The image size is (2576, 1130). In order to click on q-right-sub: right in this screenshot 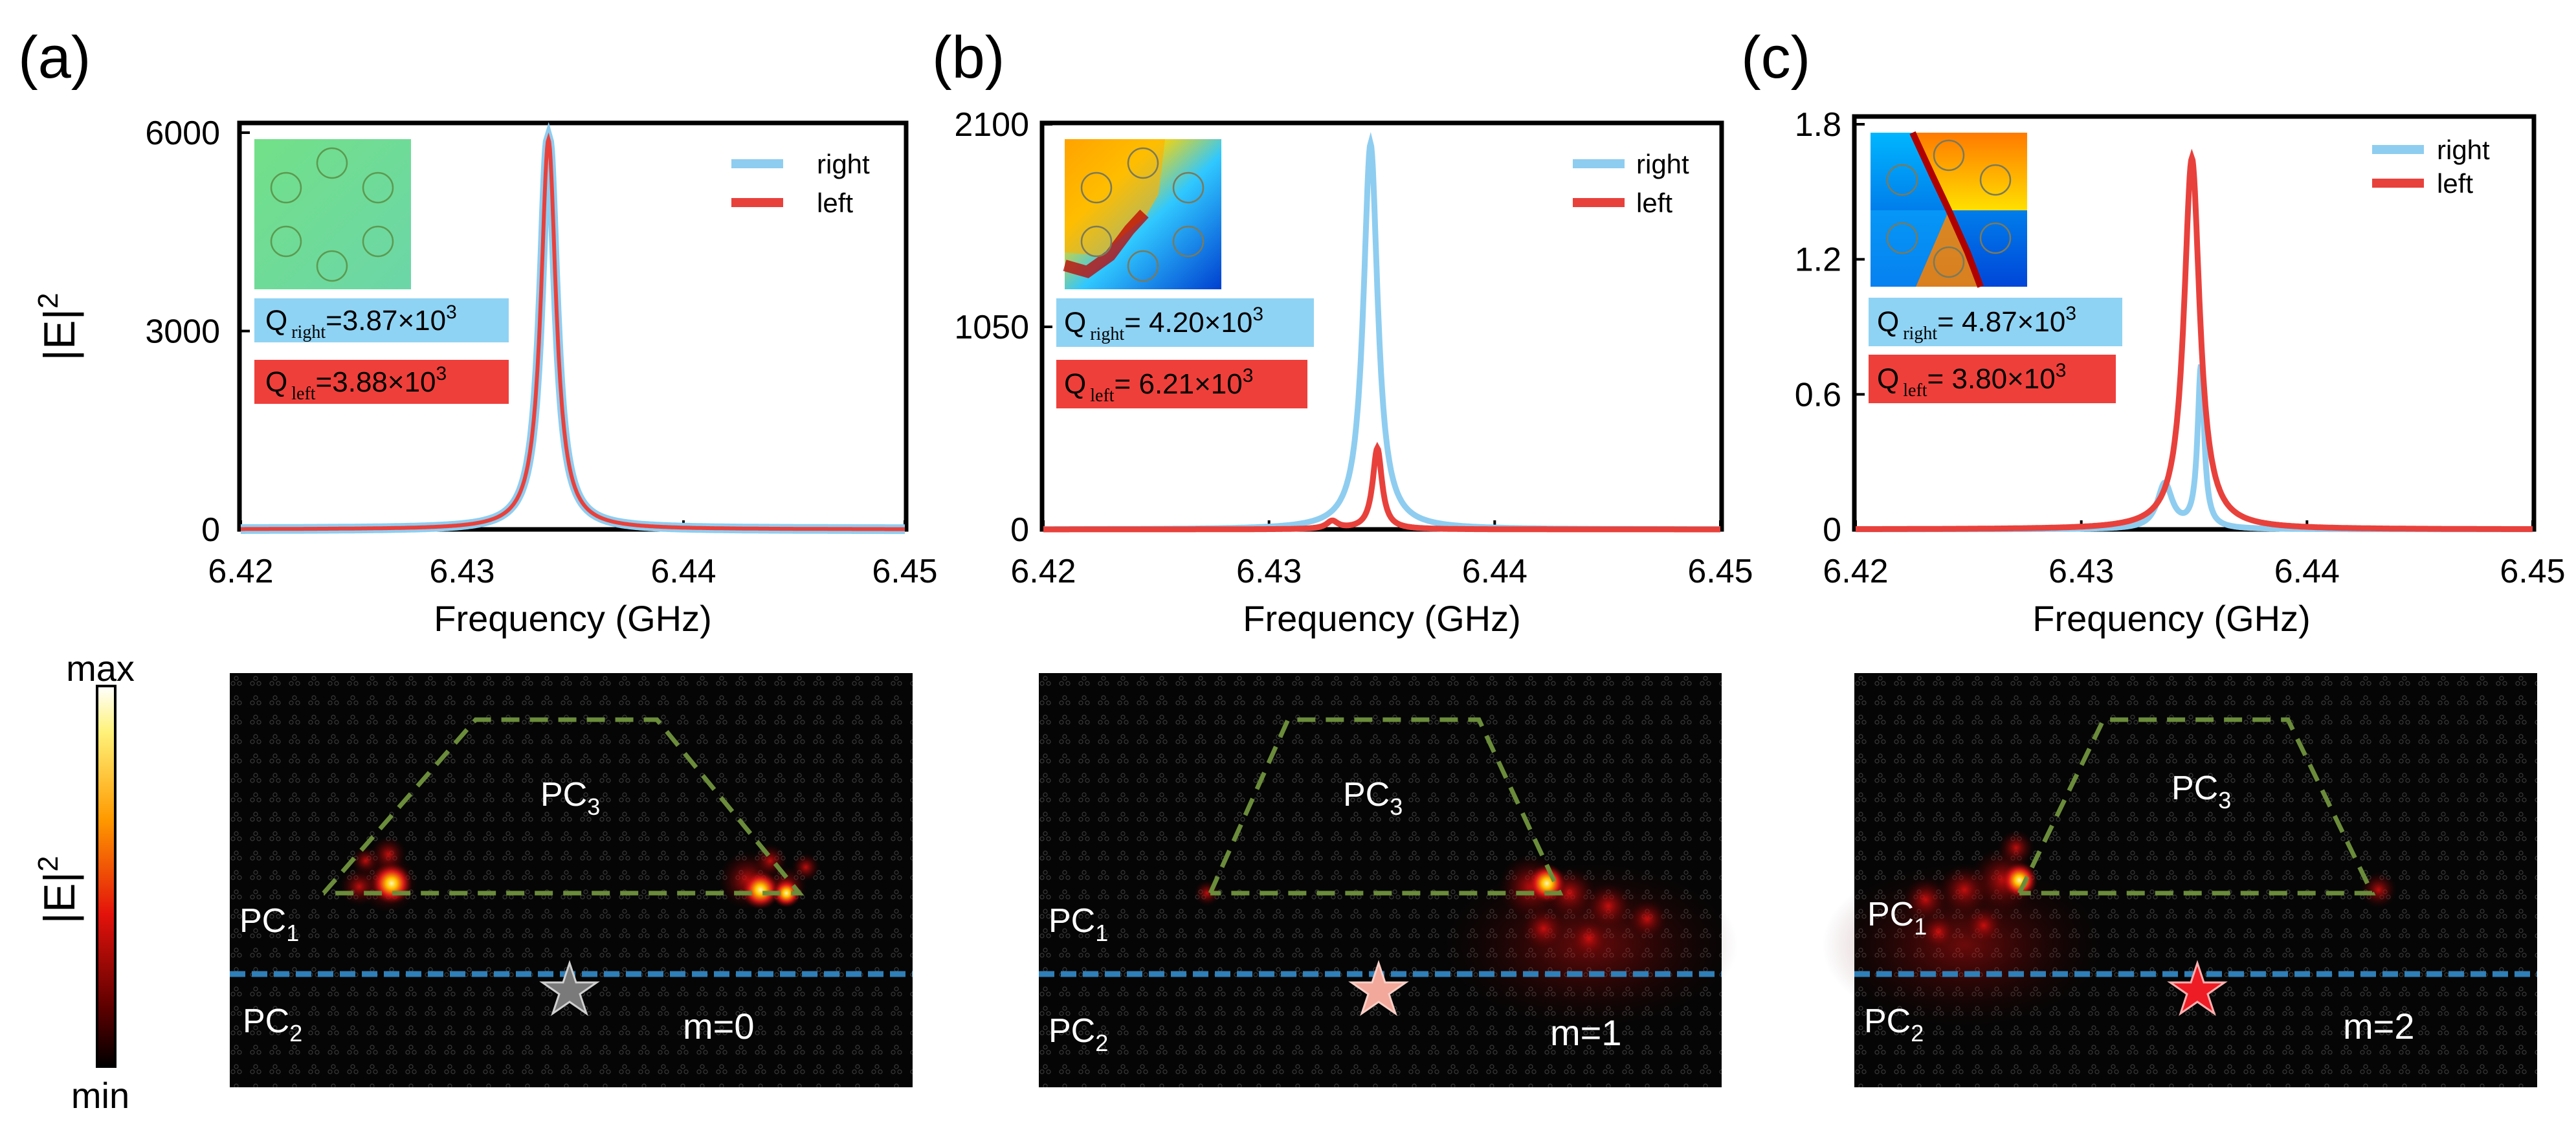, I will do `click(1107, 334)`.